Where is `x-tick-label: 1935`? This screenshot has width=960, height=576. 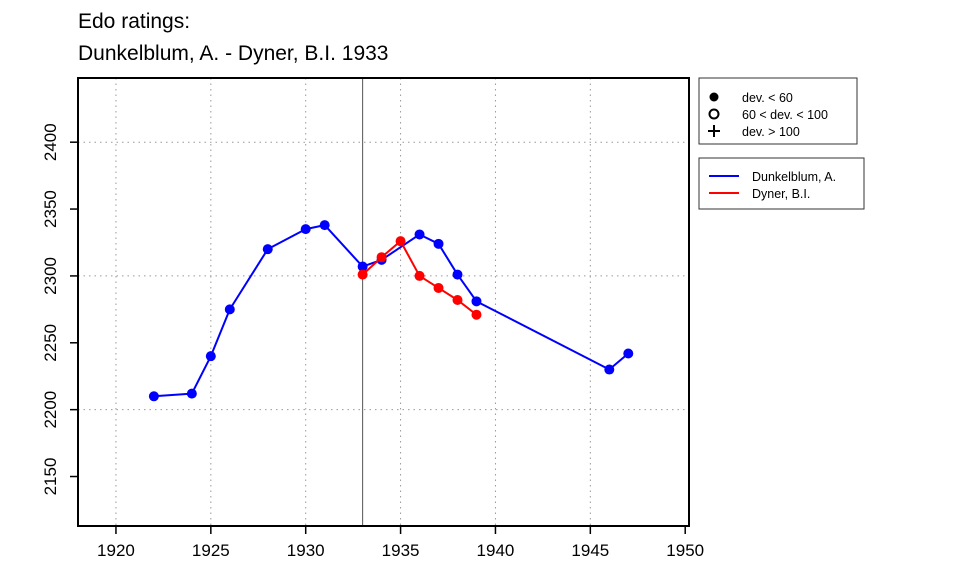
x-tick-label: 1935 is located at coordinates (401, 550).